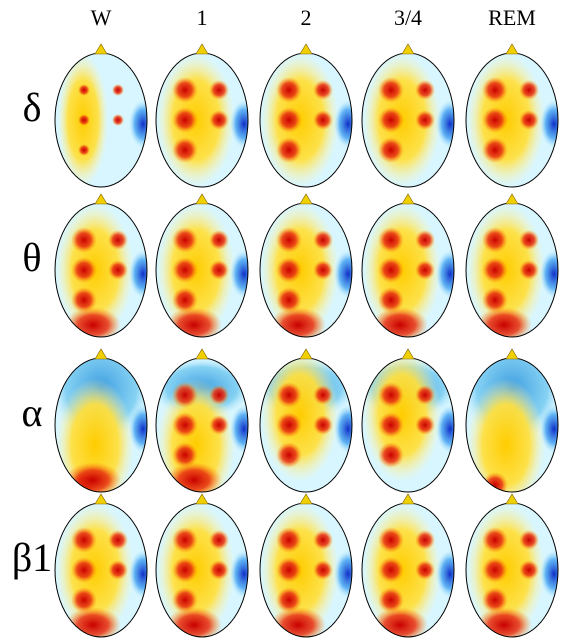 Image resolution: width=562 pixels, height=644 pixels. I want to click on row-label: δ, so click(32, 107).